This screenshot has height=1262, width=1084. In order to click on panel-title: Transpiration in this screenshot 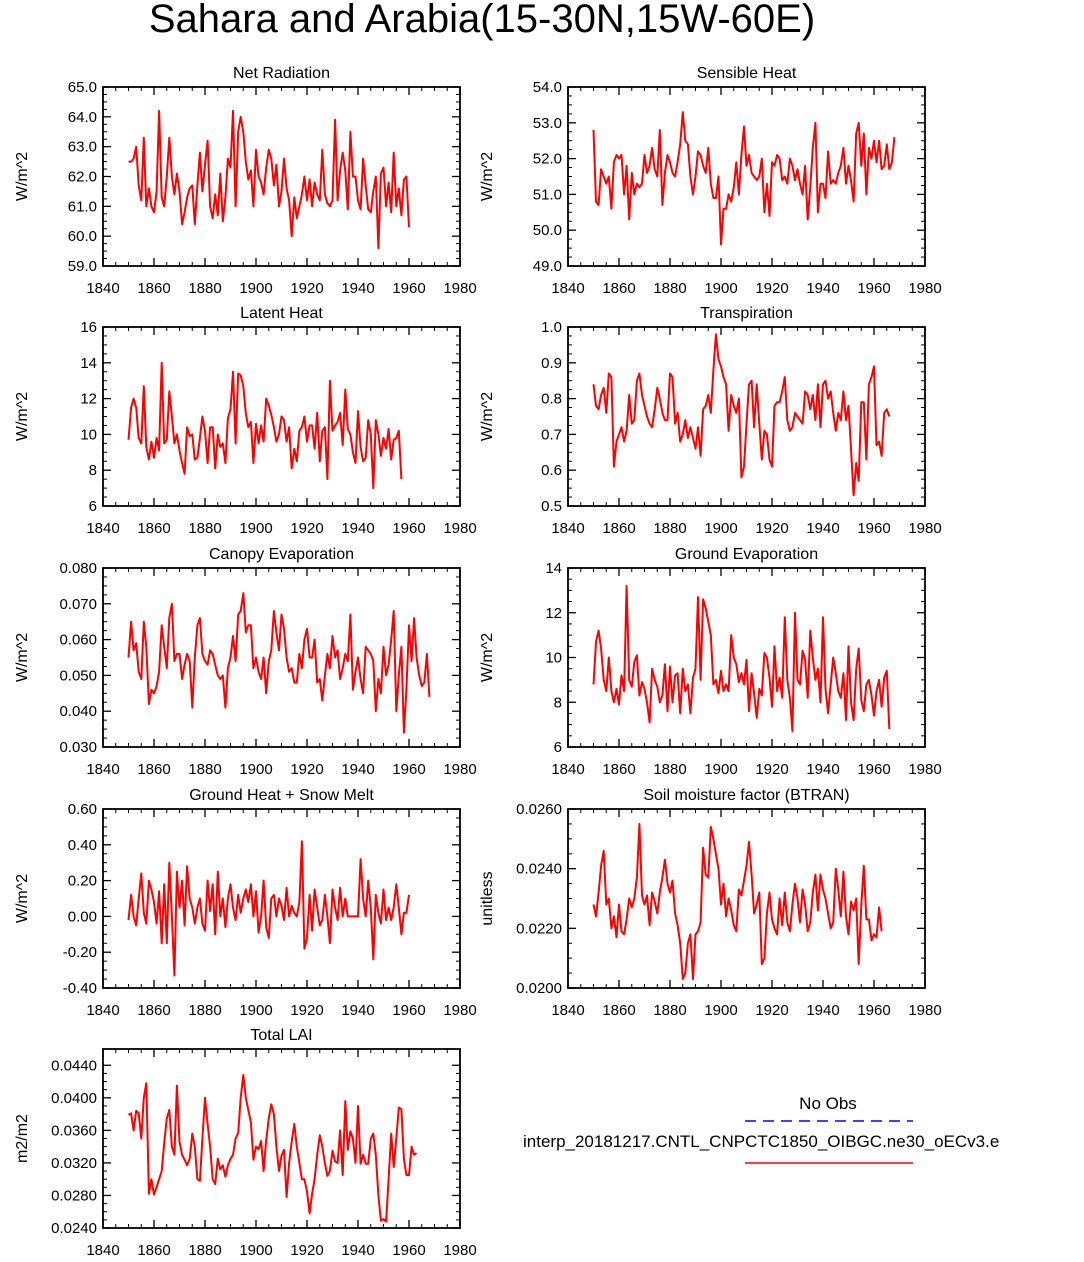, I will do `click(746, 313)`.